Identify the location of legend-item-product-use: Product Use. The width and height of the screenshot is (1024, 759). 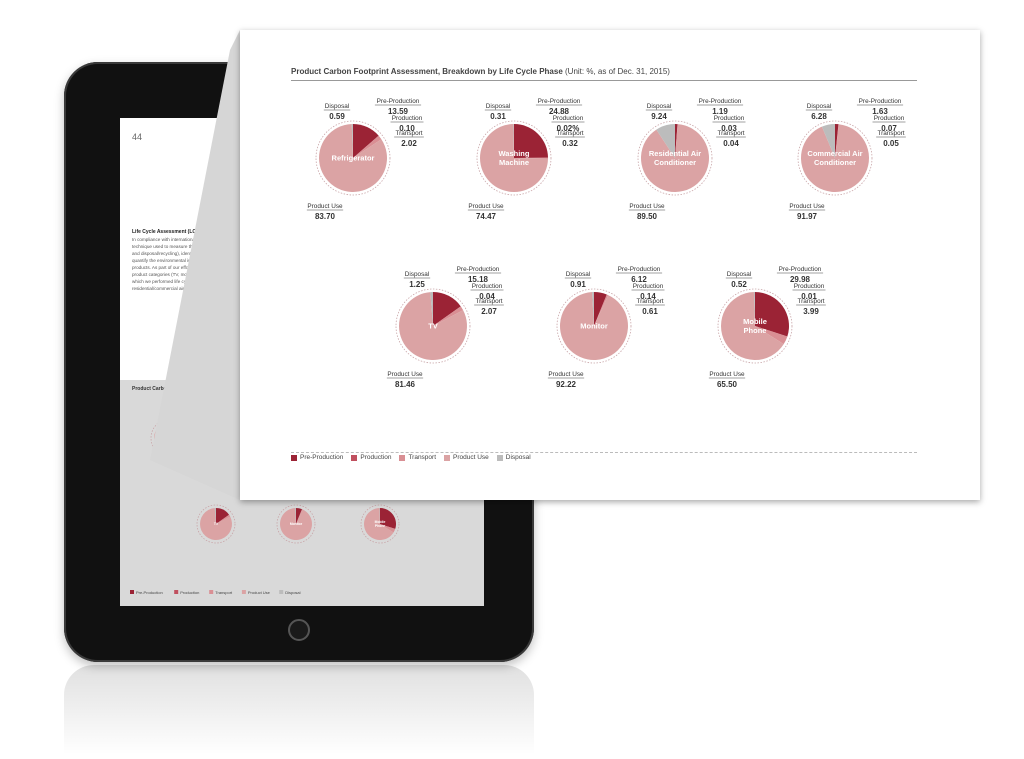
(466, 457).